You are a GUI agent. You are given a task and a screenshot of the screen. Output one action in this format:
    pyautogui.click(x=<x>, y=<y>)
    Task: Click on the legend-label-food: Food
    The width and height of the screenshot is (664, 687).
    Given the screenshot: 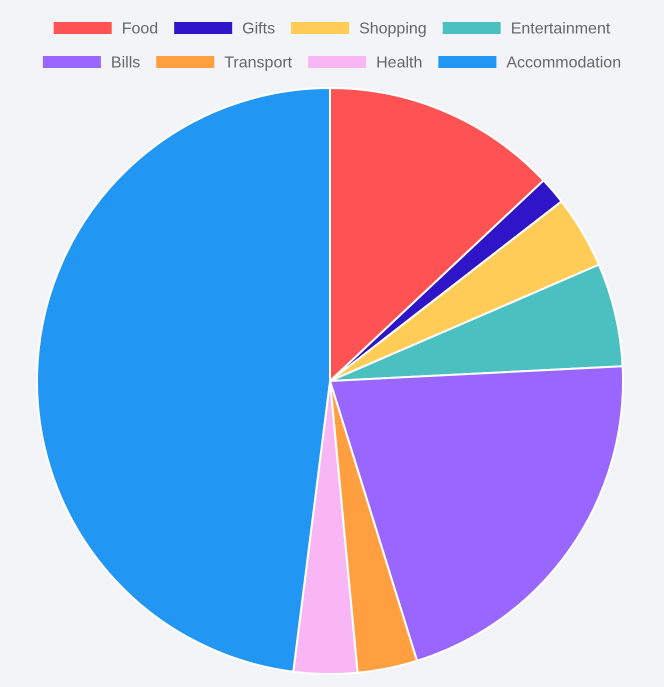 What is the action you would take?
    pyautogui.click(x=140, y=29)
    